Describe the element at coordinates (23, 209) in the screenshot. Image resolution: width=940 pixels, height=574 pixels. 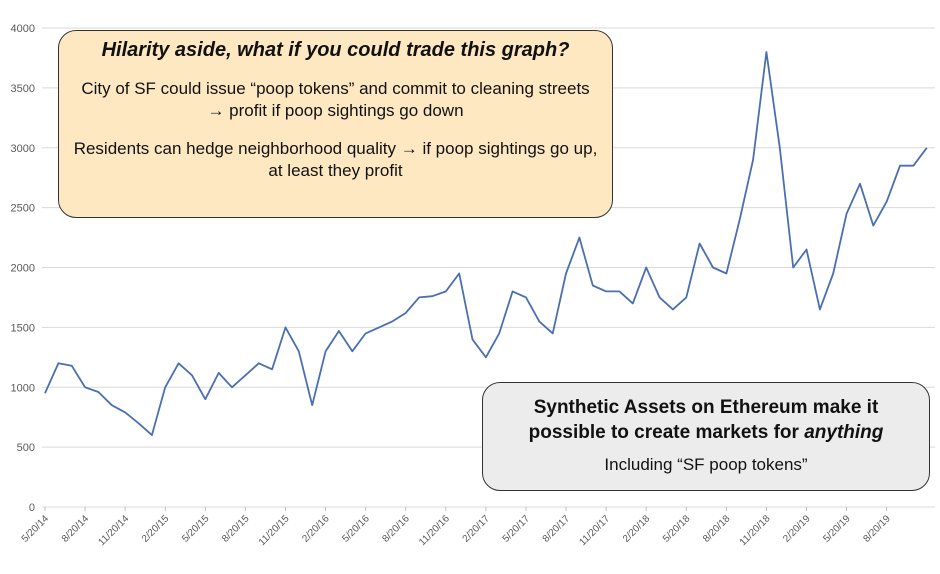
I see `y-tick-label: 2500` at that location.